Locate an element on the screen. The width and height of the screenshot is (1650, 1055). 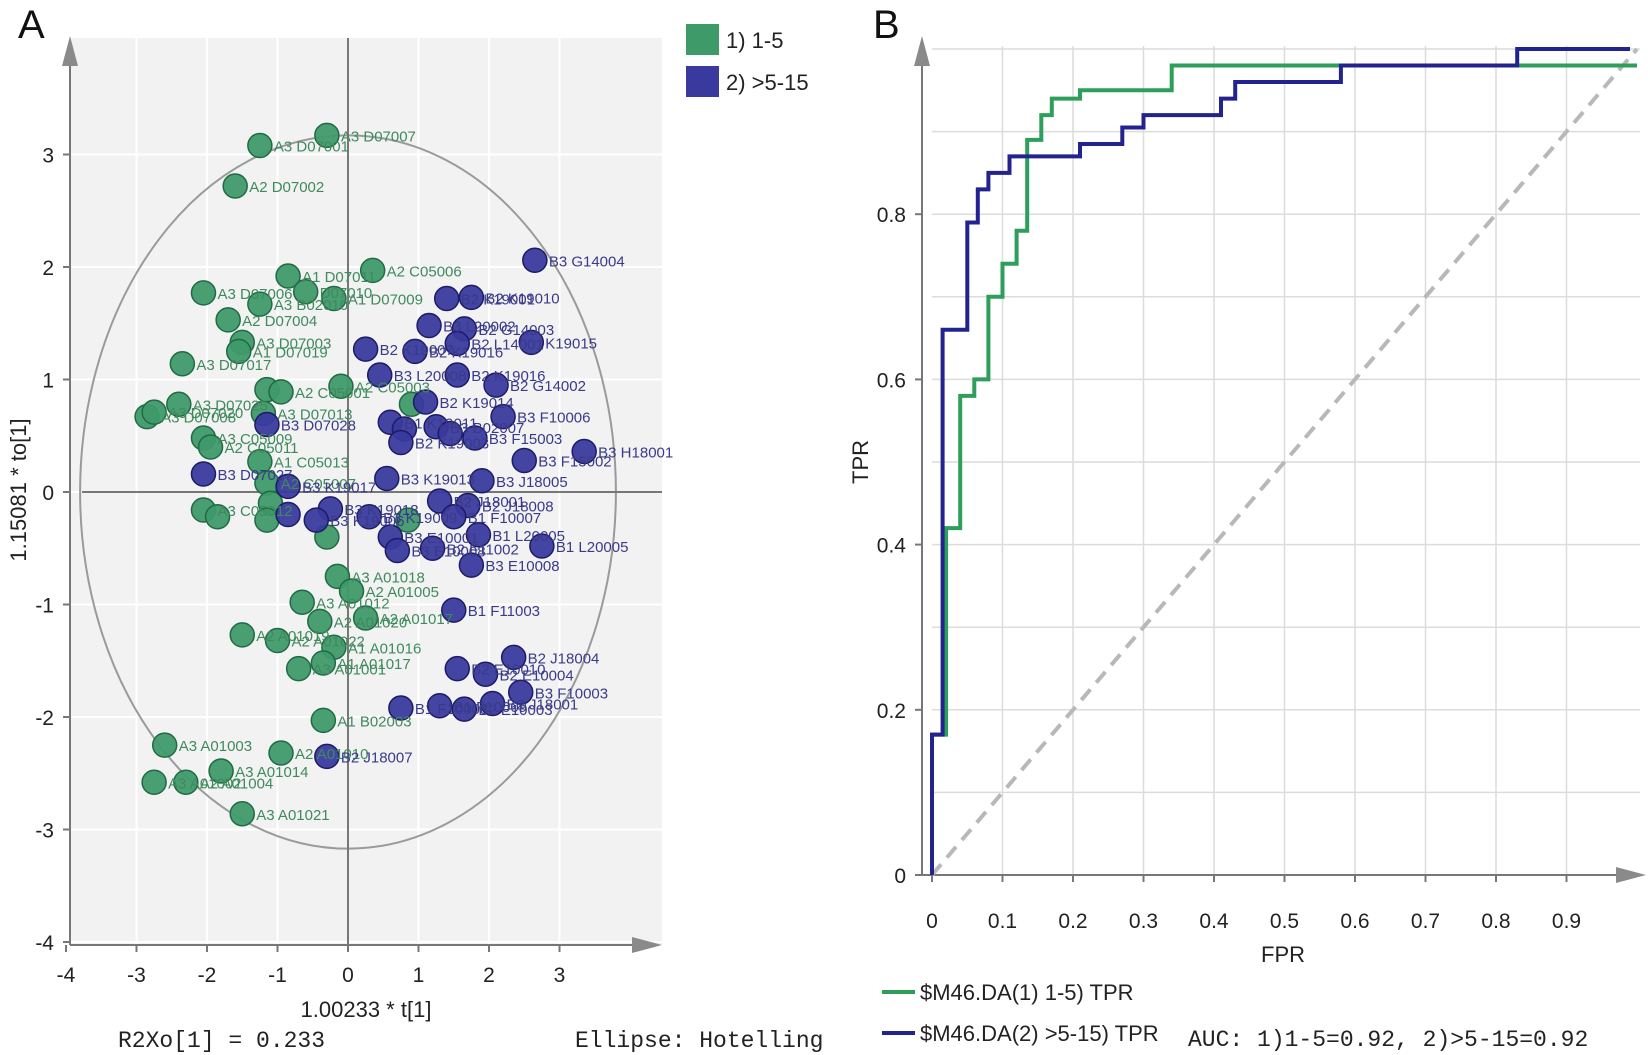
scatter-point-label-s0-39: A3 A01001 is located at coordinates (349, 670).